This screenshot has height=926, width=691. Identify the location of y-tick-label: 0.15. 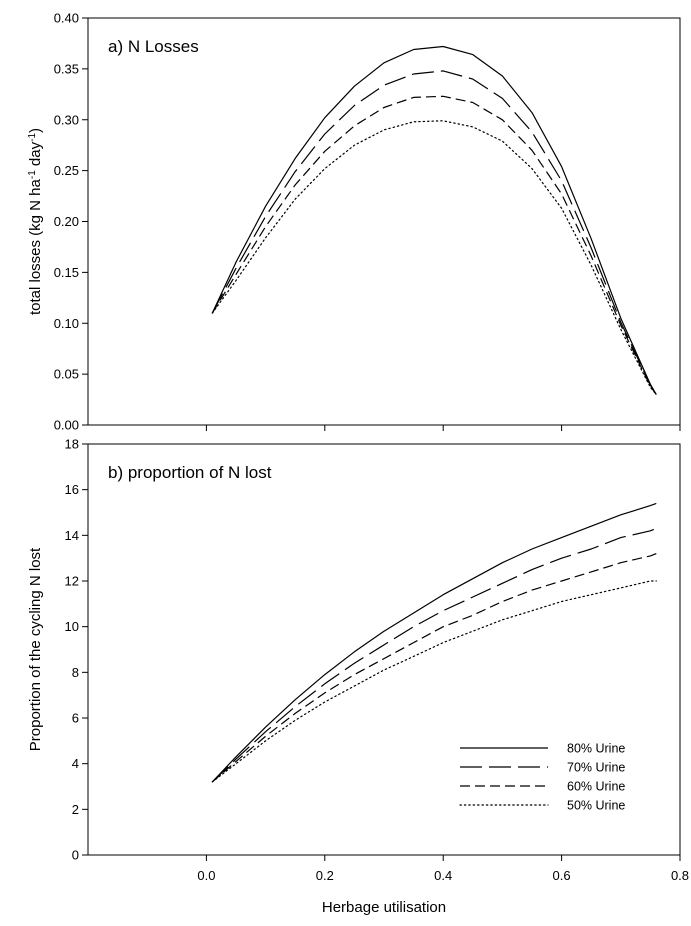
(66, 272).